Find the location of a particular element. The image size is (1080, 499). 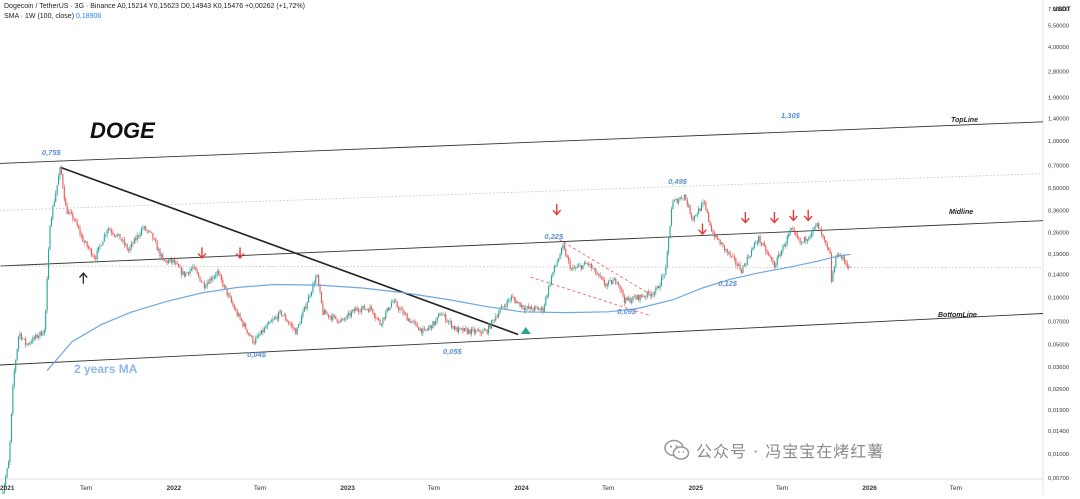

up-triangle-marker is located at coordinates (525, 330).